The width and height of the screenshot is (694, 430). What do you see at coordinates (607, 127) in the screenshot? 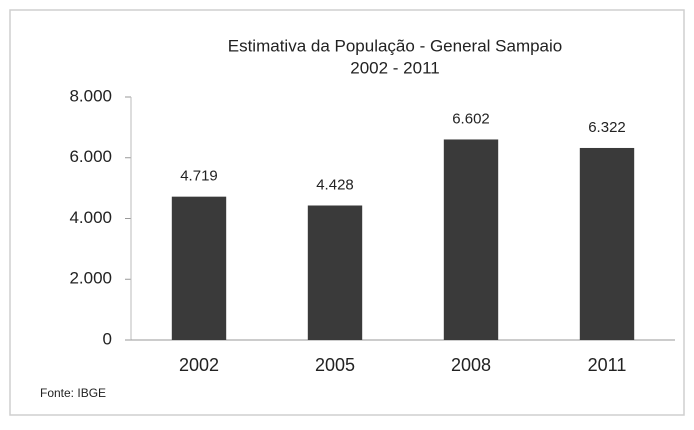
I see `value-label: 6.322` at bounding box center [607, 127].